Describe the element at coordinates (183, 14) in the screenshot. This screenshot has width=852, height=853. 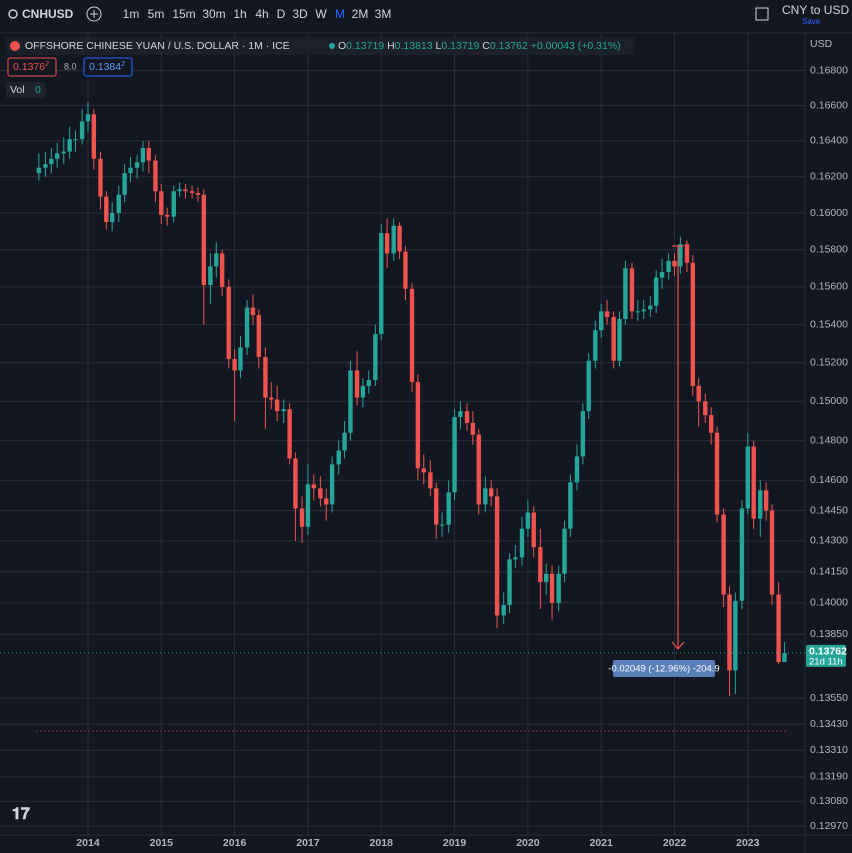
I see `interval: 15m` at that location.